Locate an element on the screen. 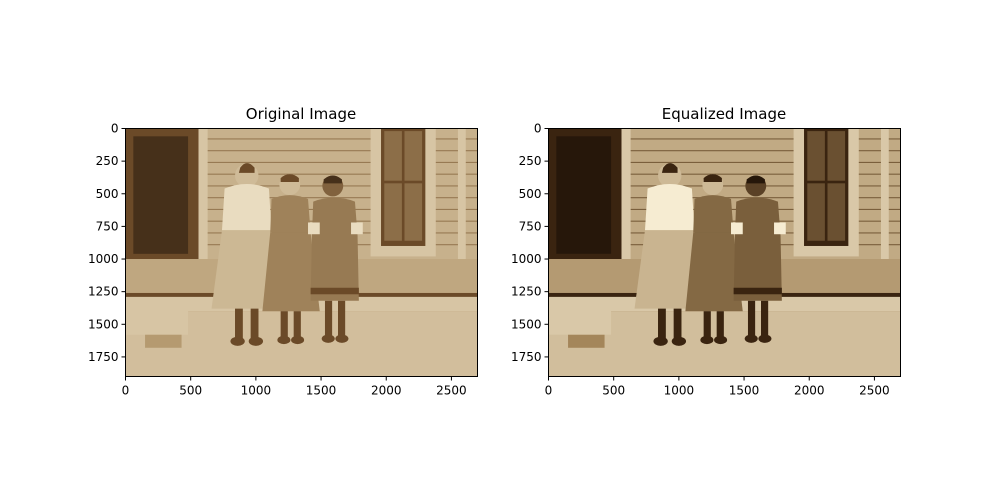 Image resolution: width=1000 pixels, height=500 pixels. panel-title-equalized: Equalized Image is located at coordinates (724, 114).